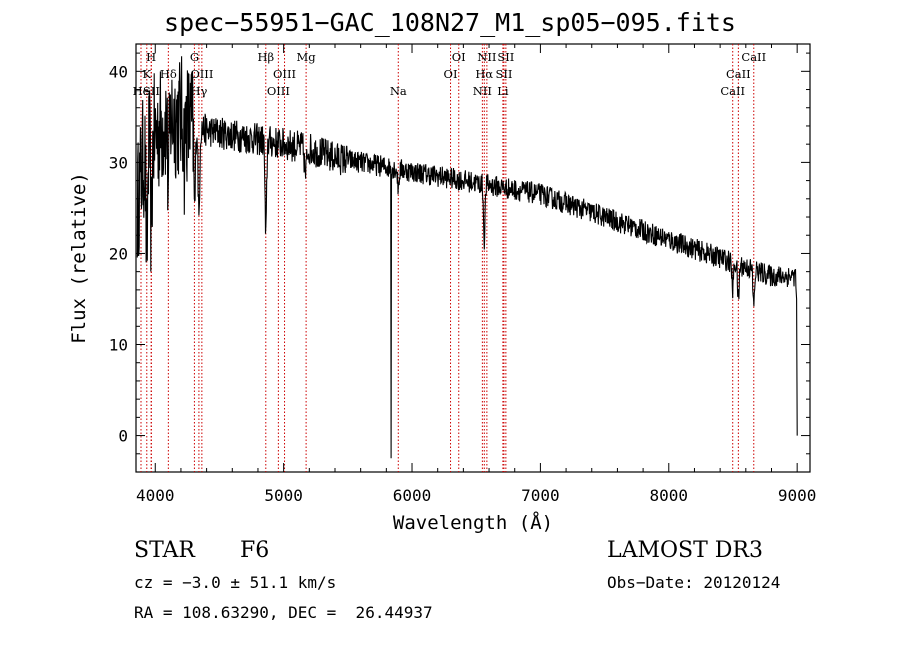 The width and height of the screenshot is (900, 649). What do you see at coordinates (151, 57) in the screenshot?
I see `spectral-line-label: H` at bounding box center [151, 57].